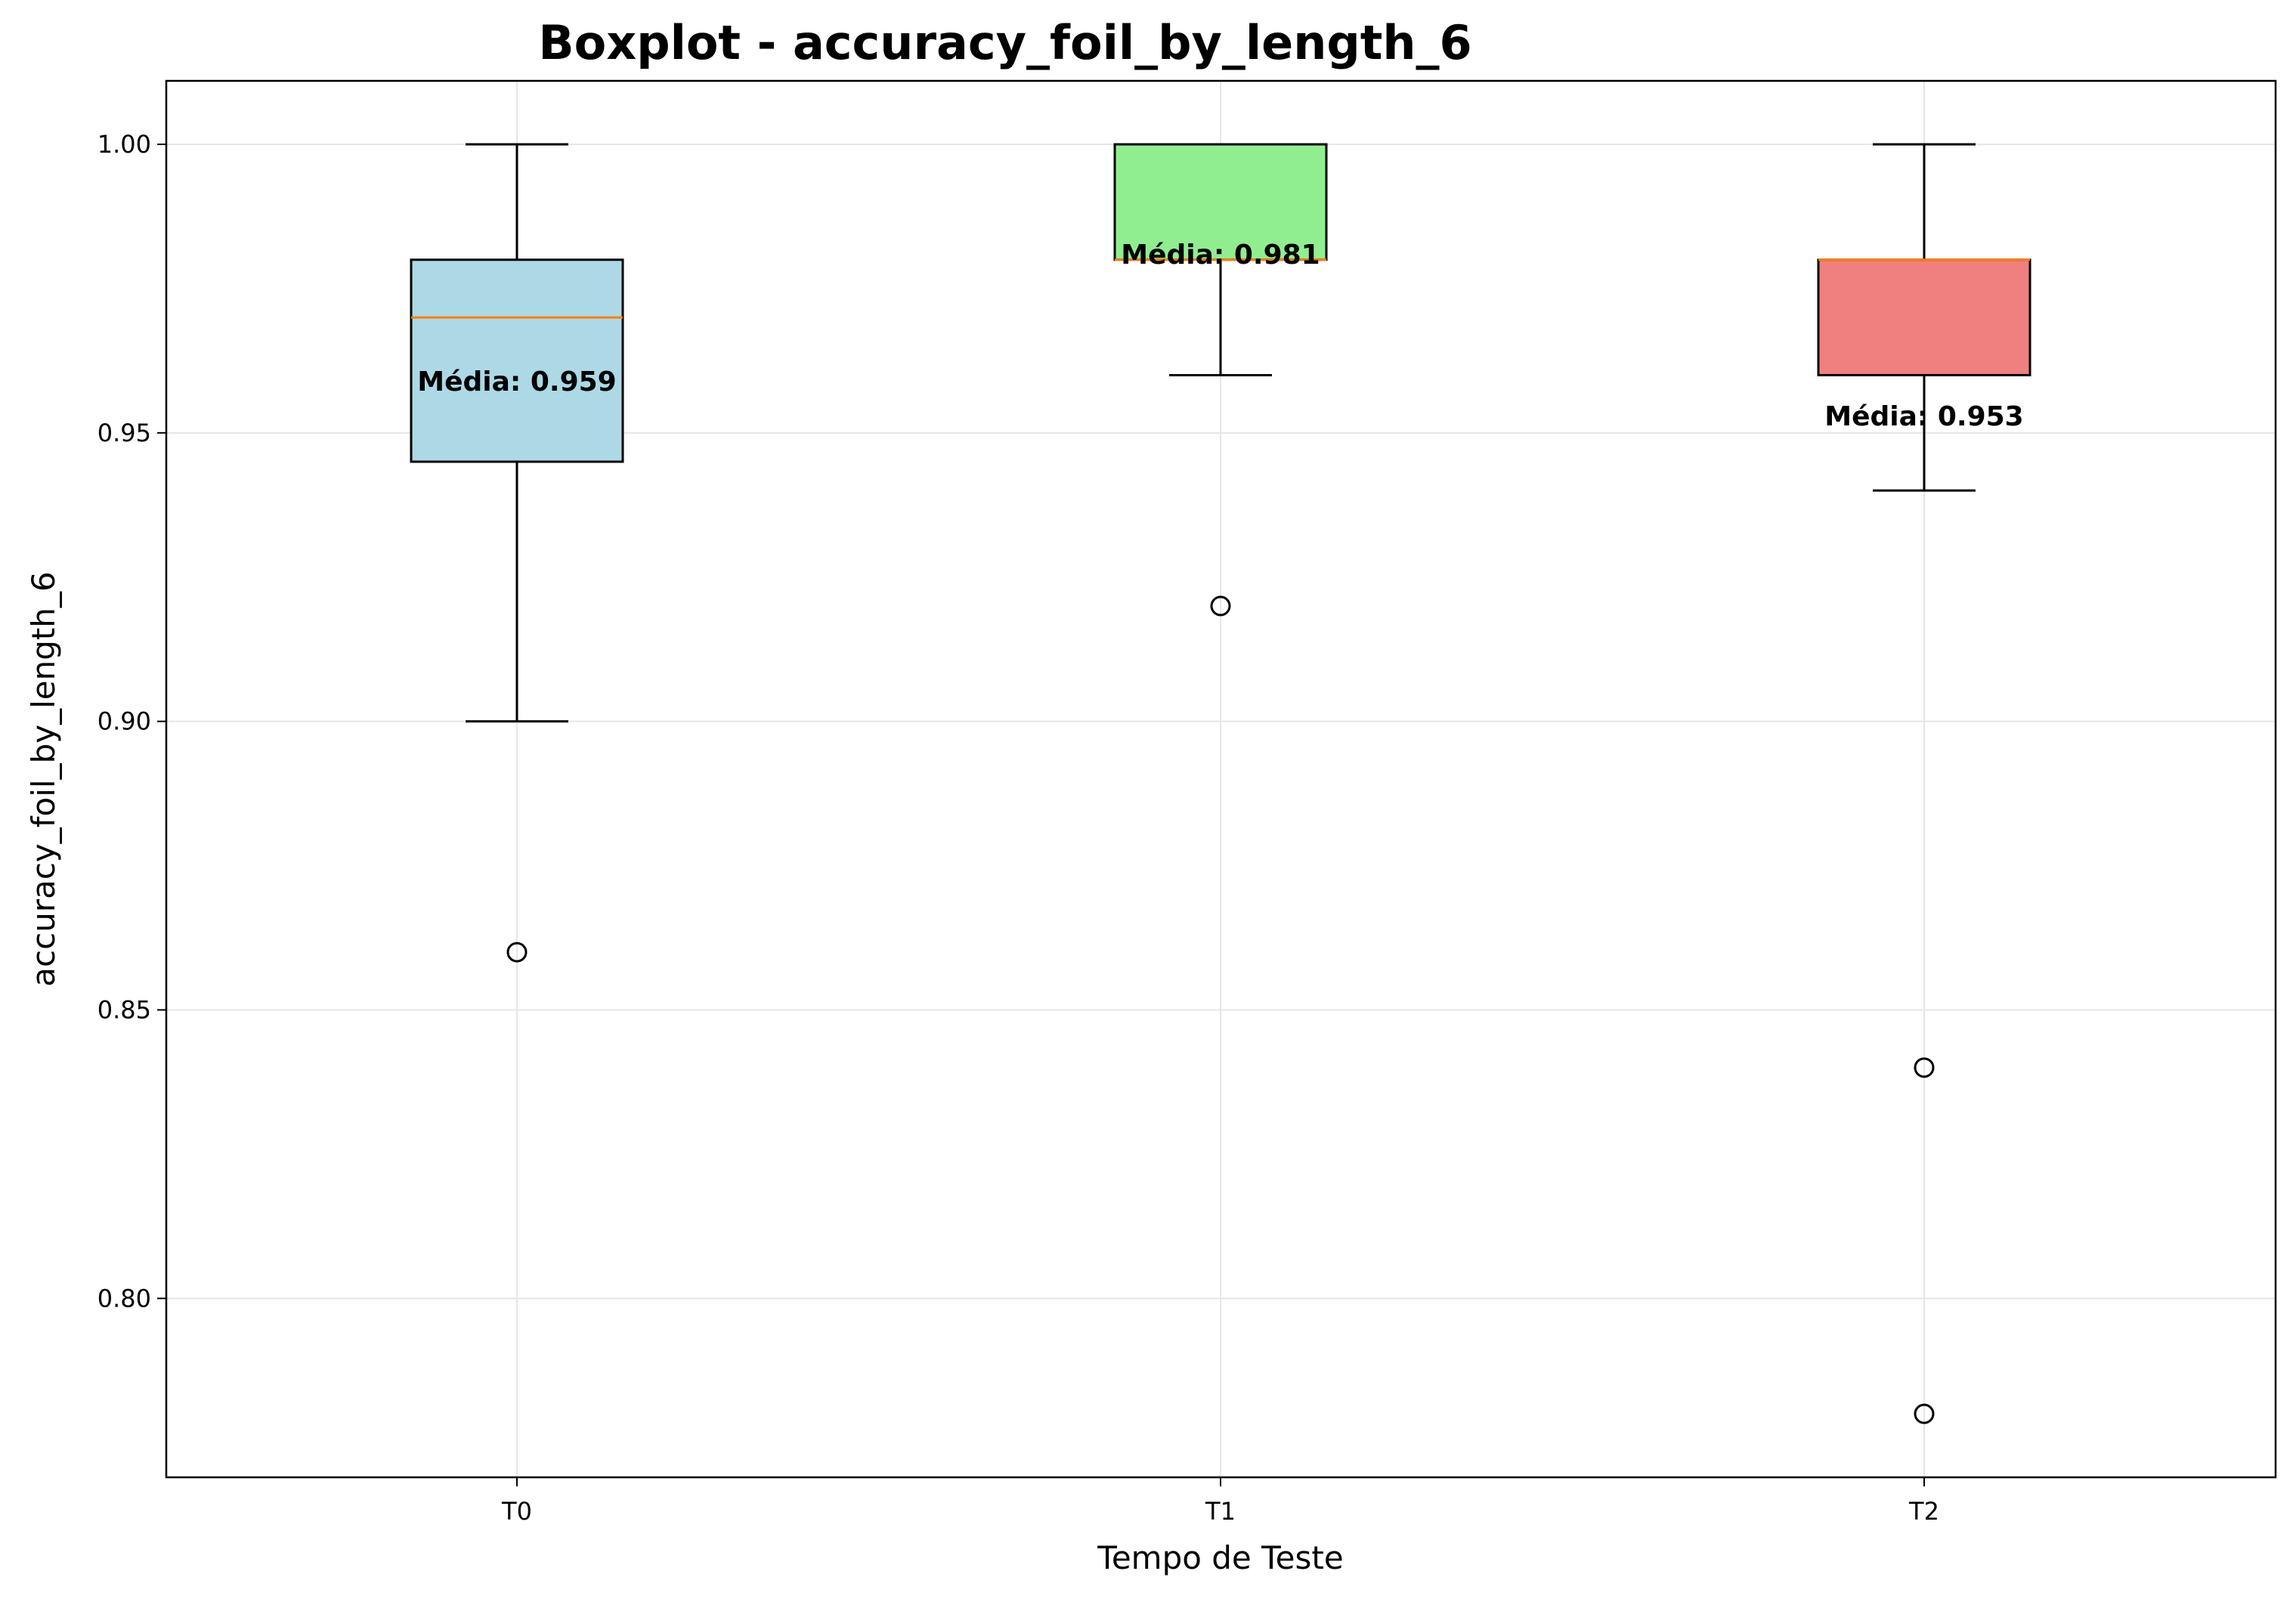  I want to click on box-T1, so click(1220, 380).